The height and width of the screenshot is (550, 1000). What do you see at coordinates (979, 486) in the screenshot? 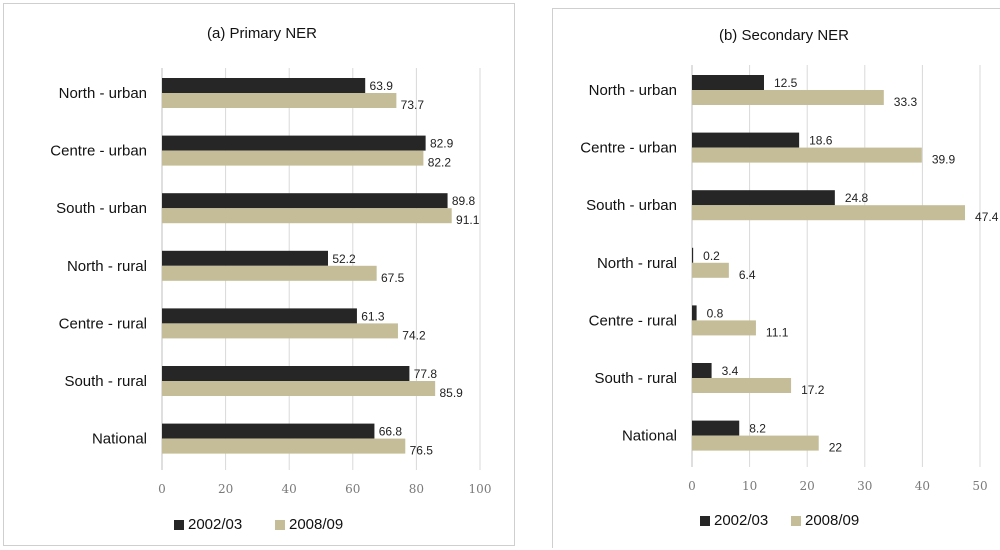
I see `x-tick-label: 50` at bounding box center [979, 486].